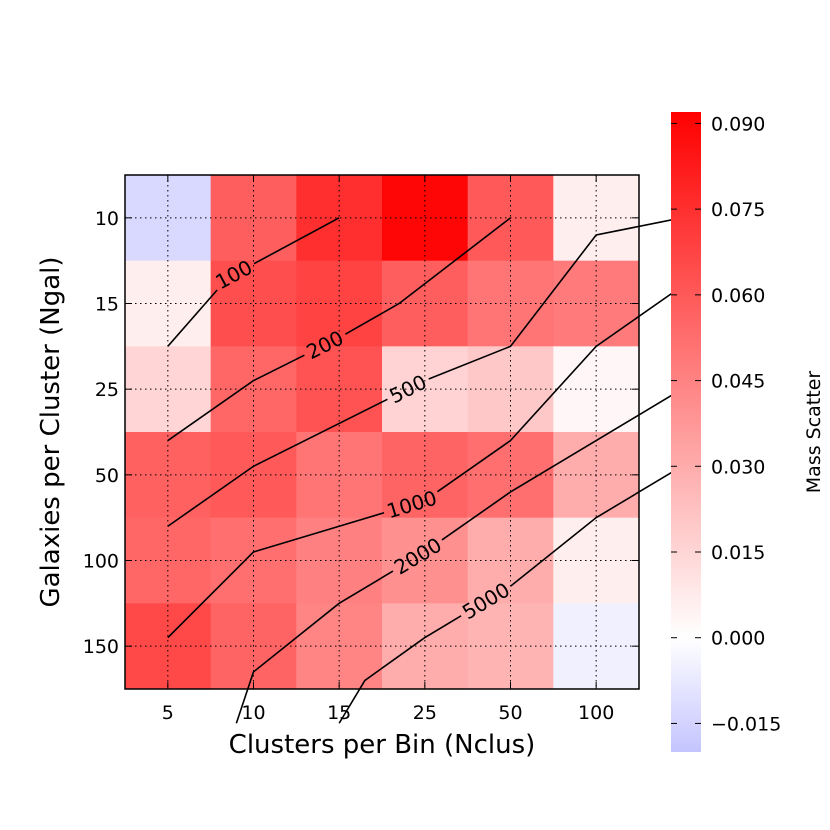 Image resolution: width=830 pixels, height=830 pixels. What do you see at coordinates (510, 713) in the screenshot?
I see `x-tick-label: 50` at bounding box center [510, 713].